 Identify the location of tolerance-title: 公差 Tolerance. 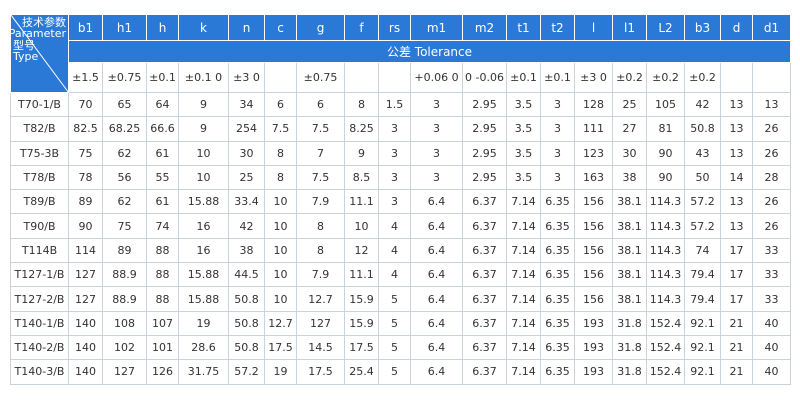
(429, 51).